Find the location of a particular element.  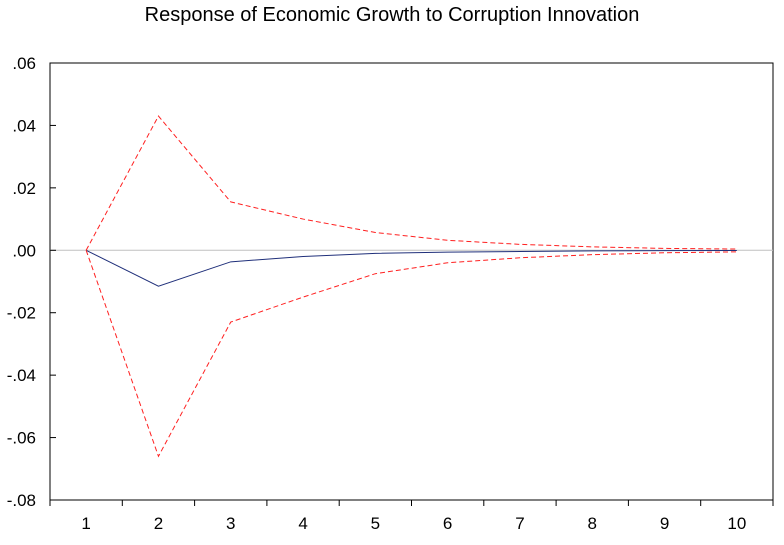

x-tick-label: 10 is located at coordinates (736, 523).